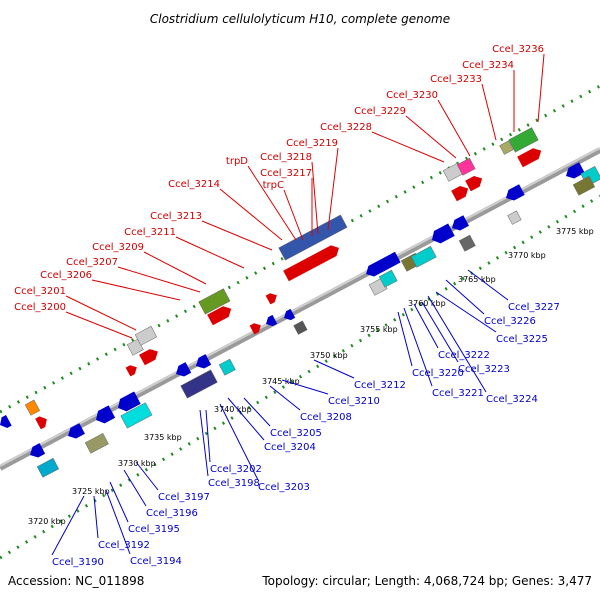 The height and width of the screenshot is (600, 600). Describe the element at coordinates (273, 185) in the screenshot. I see `forward-gene-label: trpC` at that location.